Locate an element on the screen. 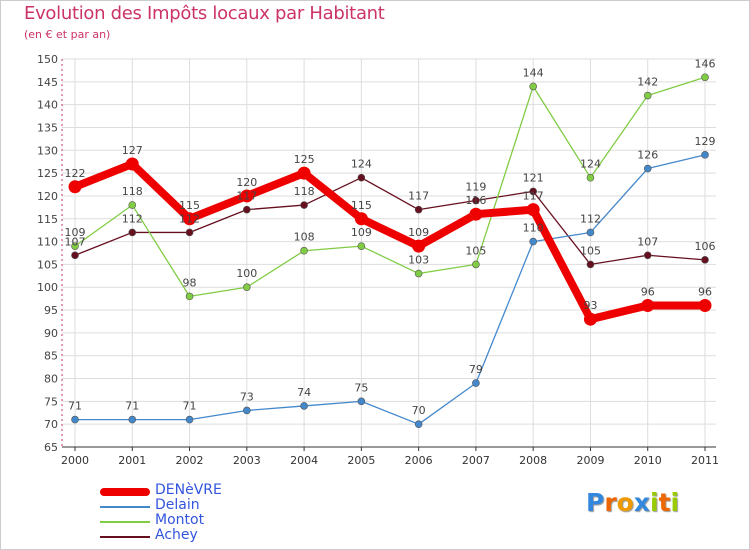 This screenshot has width=750, height=550. legend: DENèVRE Delain Montot Achey is located at coordinates (180, 513).